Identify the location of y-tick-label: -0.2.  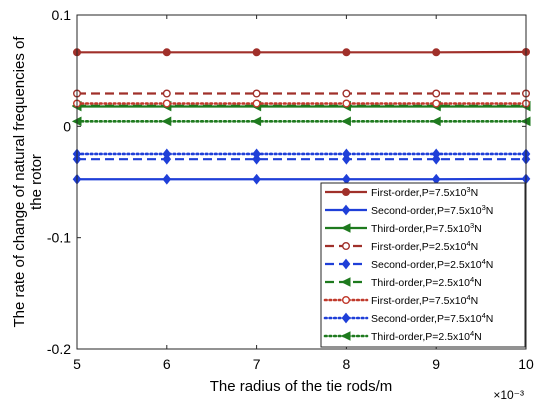
(59, 349).